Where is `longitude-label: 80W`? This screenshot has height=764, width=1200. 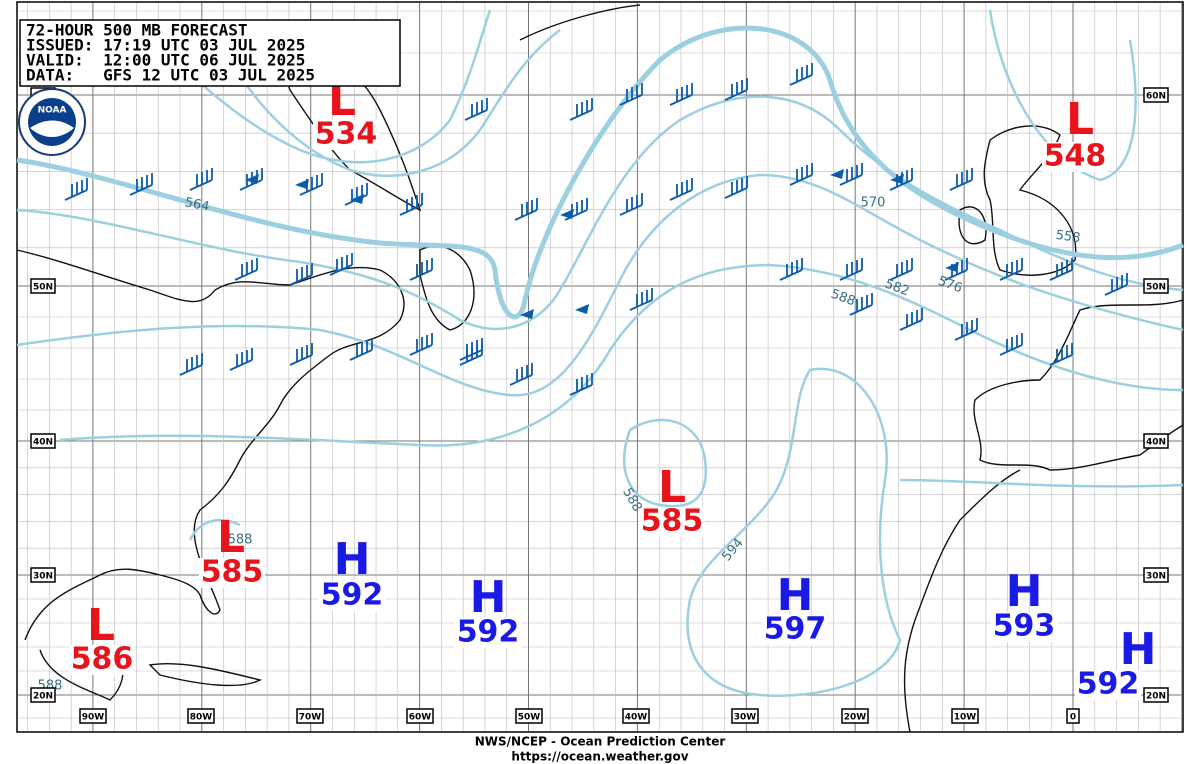
longitude-label: 80W is located at coordinates (201, 718).